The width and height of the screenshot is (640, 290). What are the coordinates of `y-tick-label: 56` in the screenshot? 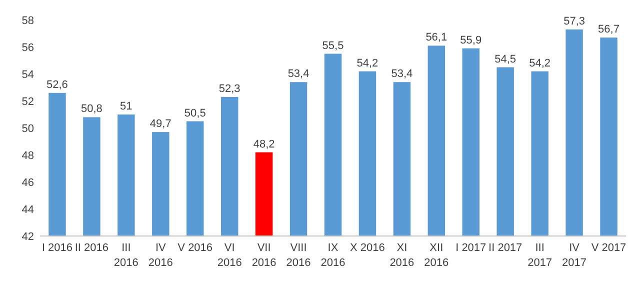 It's located at (28, 48).